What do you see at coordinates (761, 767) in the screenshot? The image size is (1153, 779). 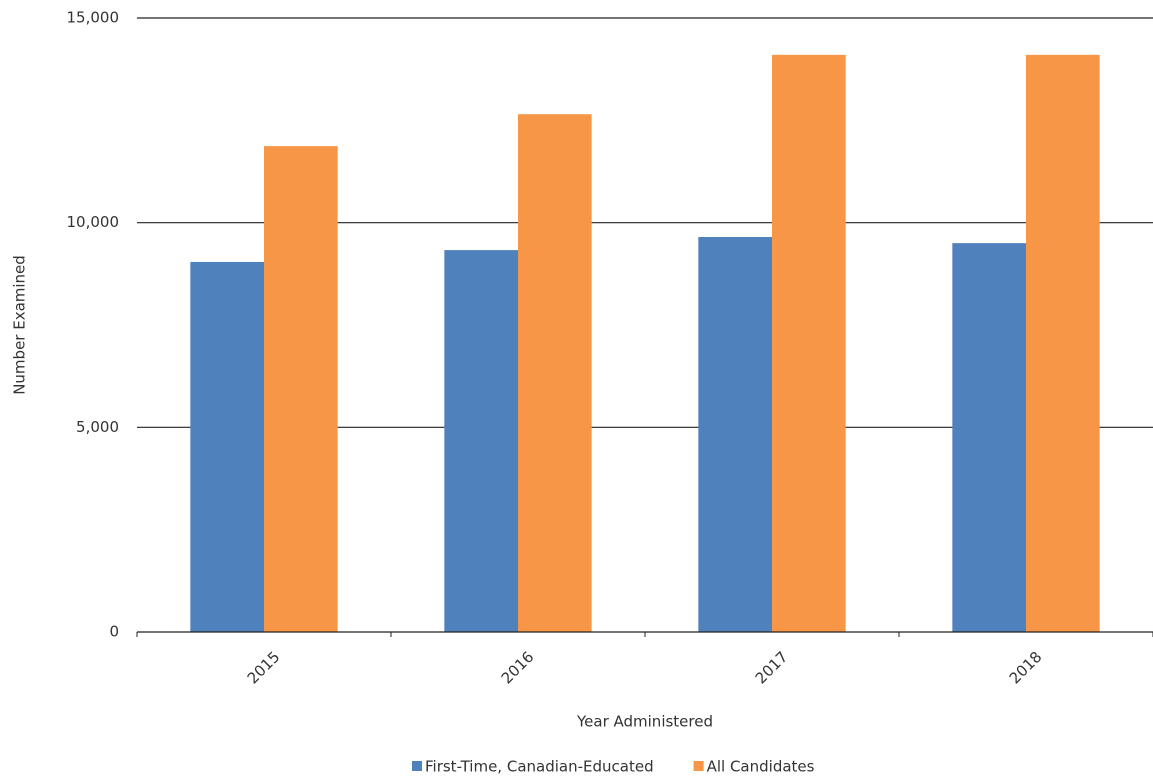 I see `legend-label: All Candidates` at bounding box center [761, 767].